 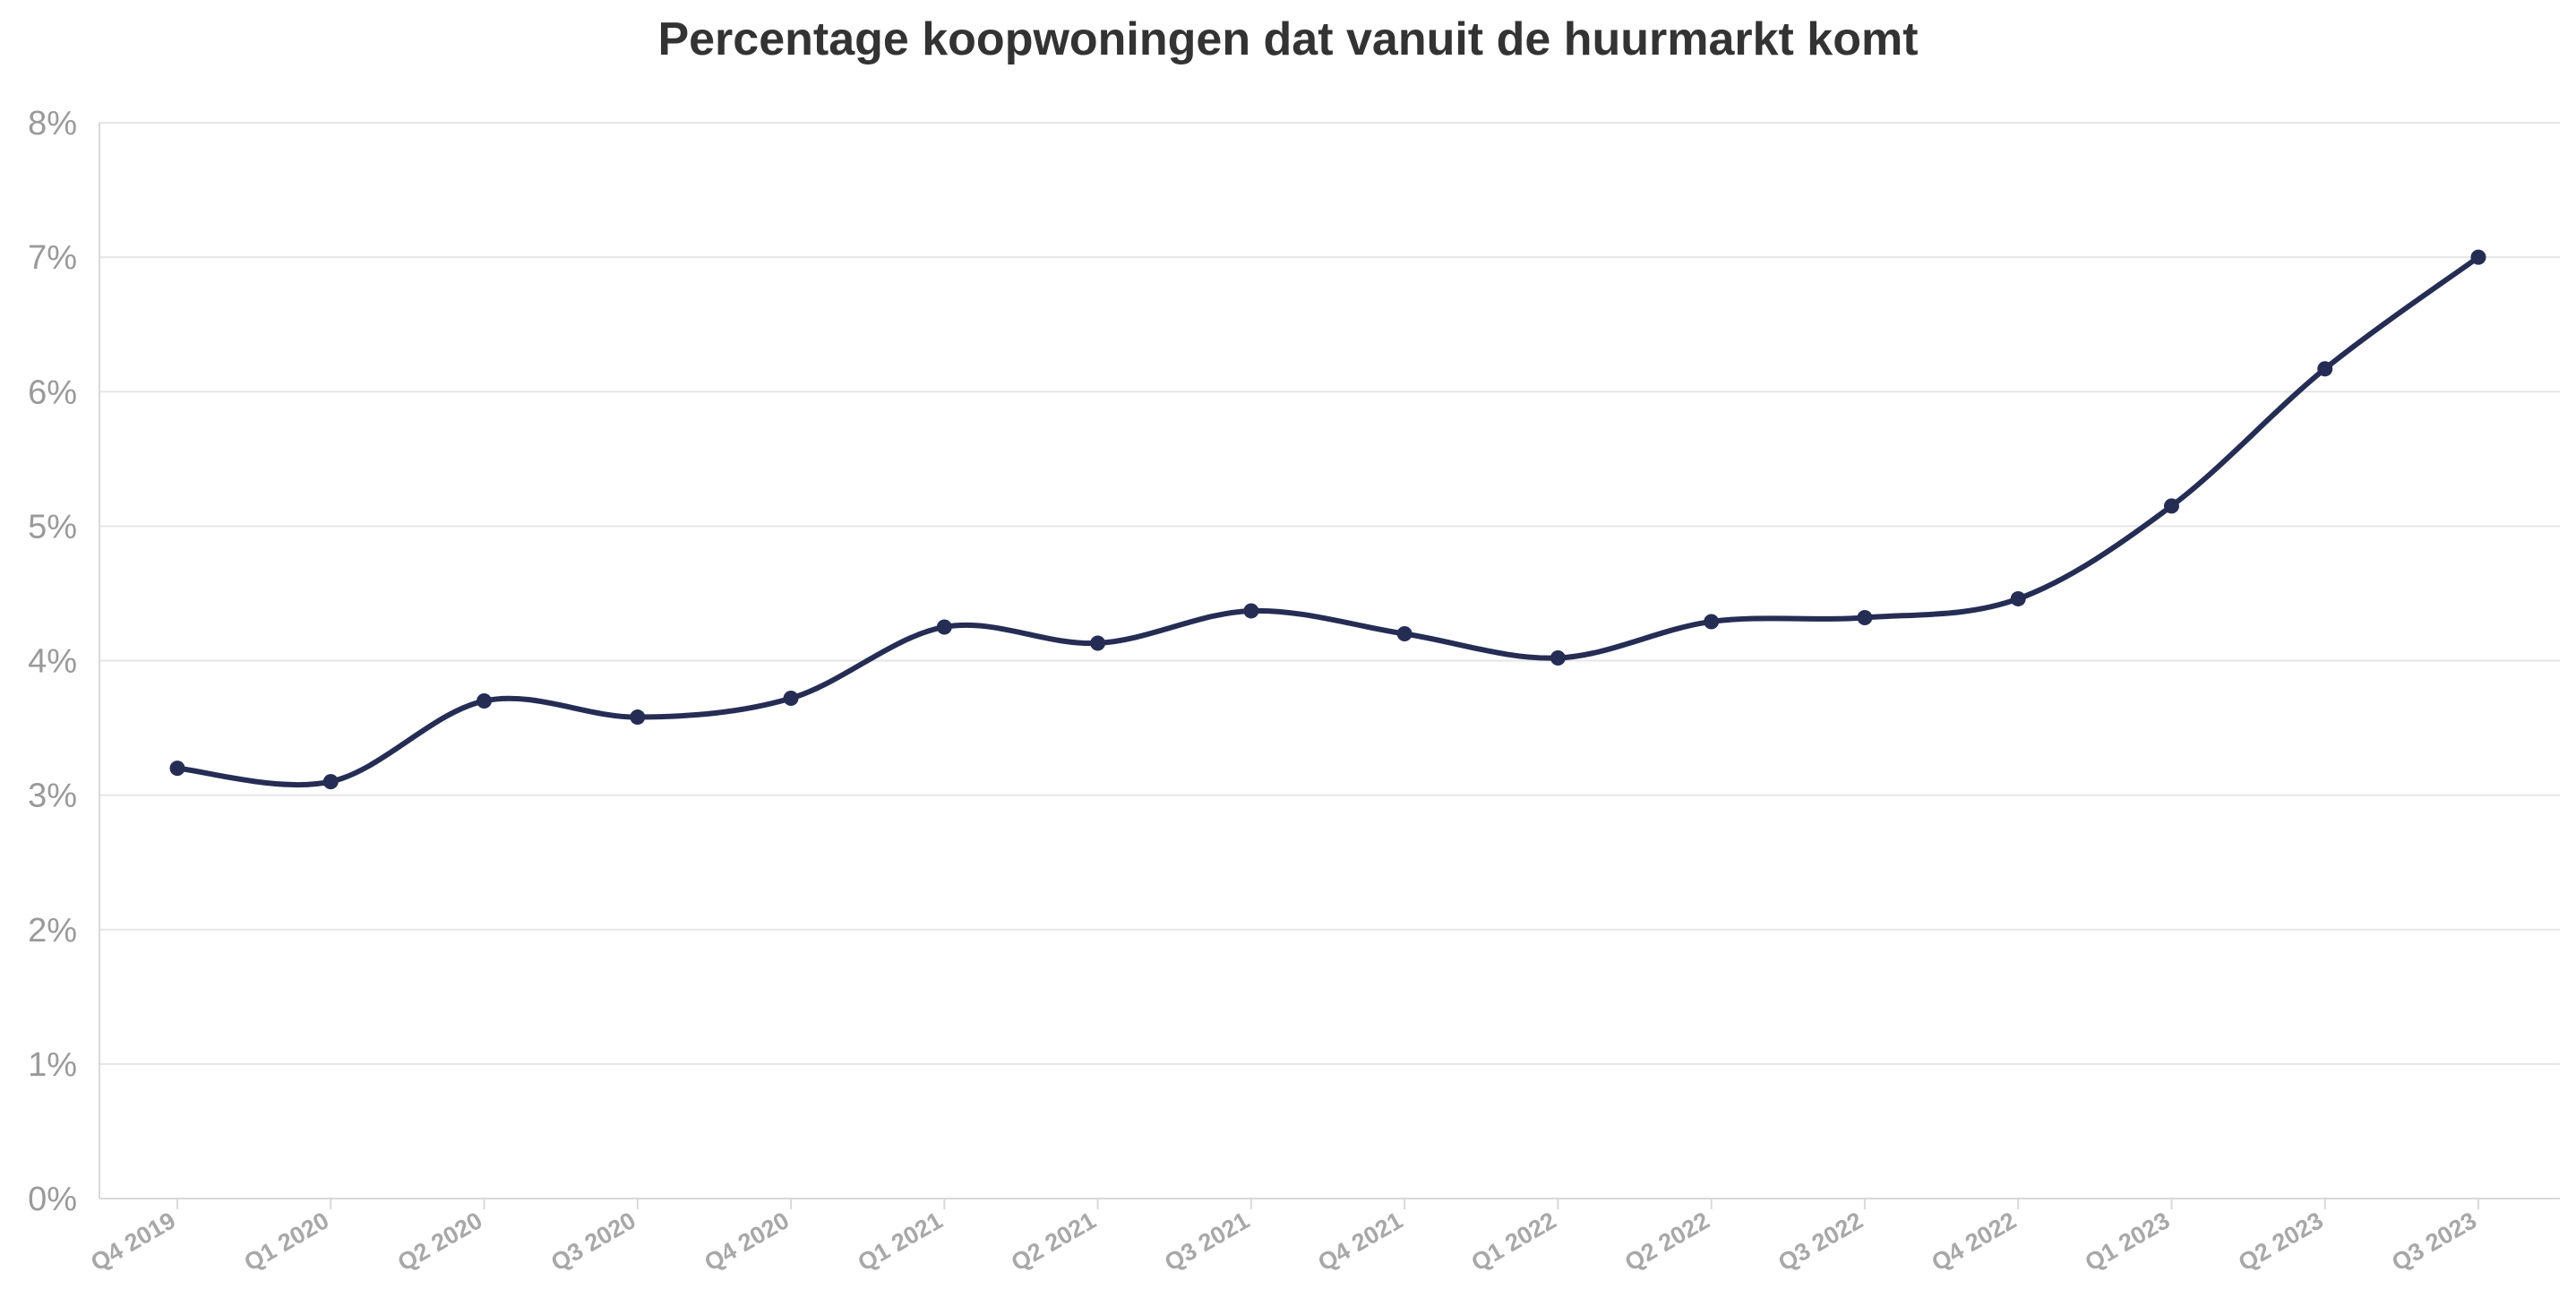 I want to click on x-tick-label: Q3 2023, so click(x=2434, y=1241).